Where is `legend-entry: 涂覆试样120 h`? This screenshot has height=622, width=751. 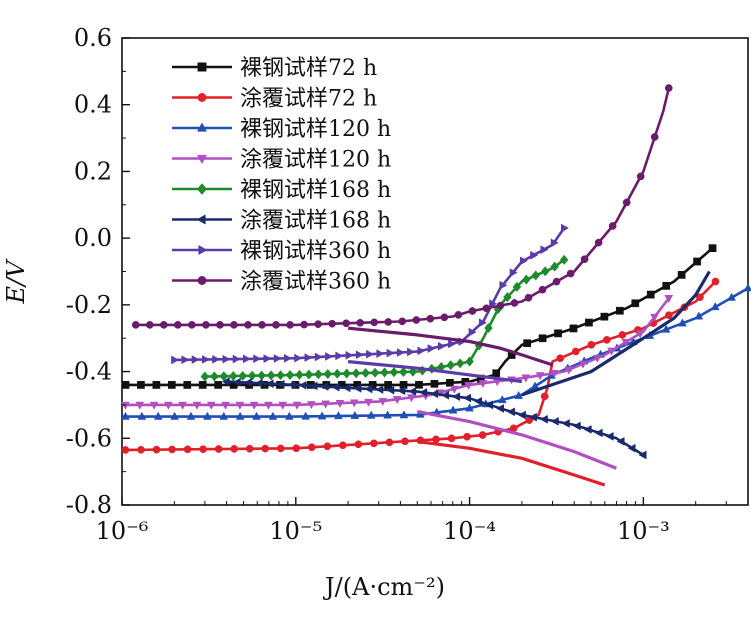 legend-entry: 涂覆试样120 h is located at coordinates (281, 160).